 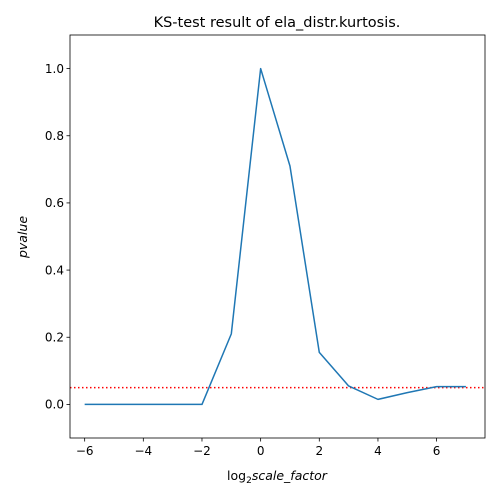 I want to click on x-axis-label-part: scale_factor, so click(x=290, y=475).